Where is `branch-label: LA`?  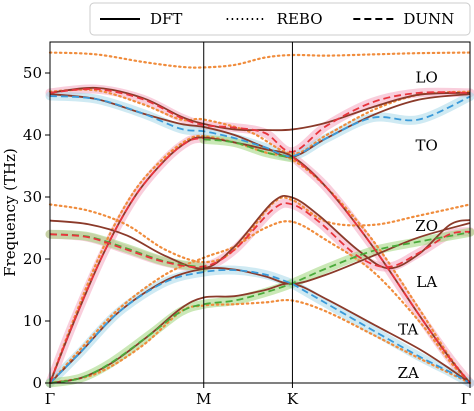 branch-label: LA is located at coordinates (426, 282).